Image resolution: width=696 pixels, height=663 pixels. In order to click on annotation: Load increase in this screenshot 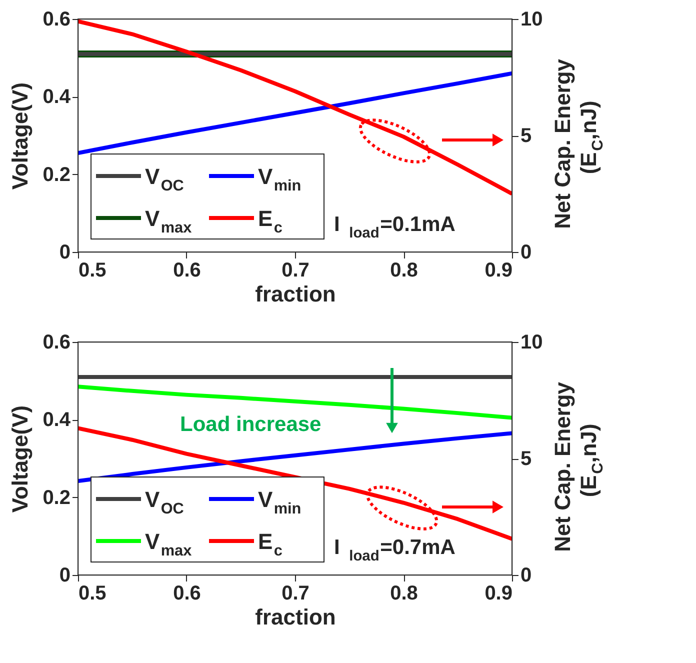, I will do `click(251, 424)`.